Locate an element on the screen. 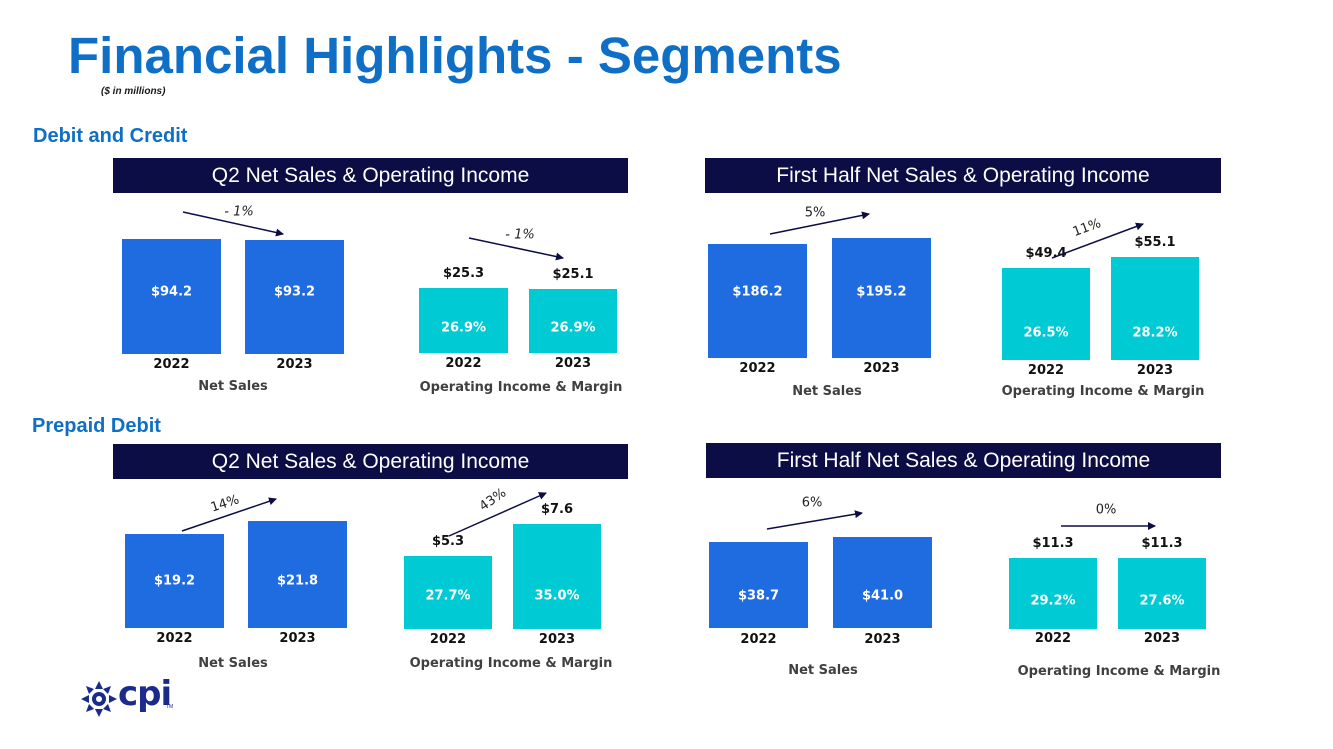 This screenshot has height=749, width=1333. page-title: Financial Highlights - Segments is located at coordinates (455, 55).